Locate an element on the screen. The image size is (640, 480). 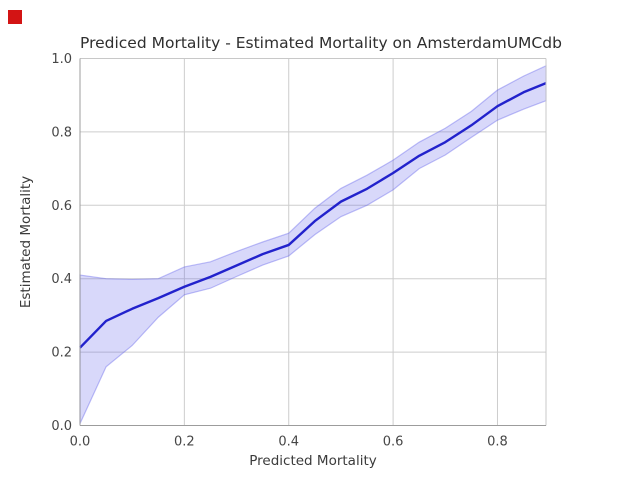
x-tick-label: 0.0 is located at coordinates (80, 442).